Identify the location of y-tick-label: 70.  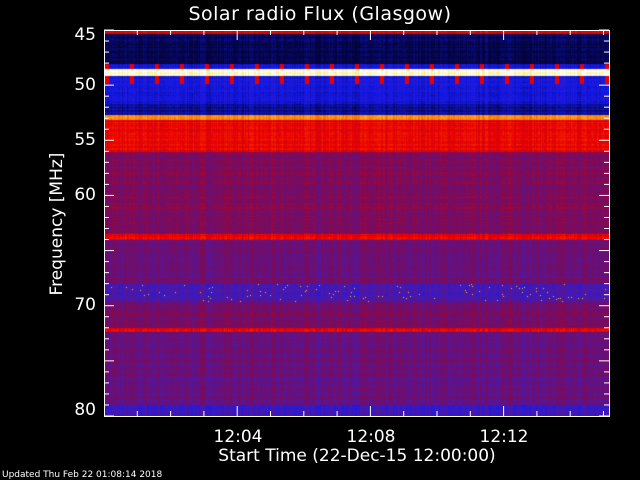
(85, 305).